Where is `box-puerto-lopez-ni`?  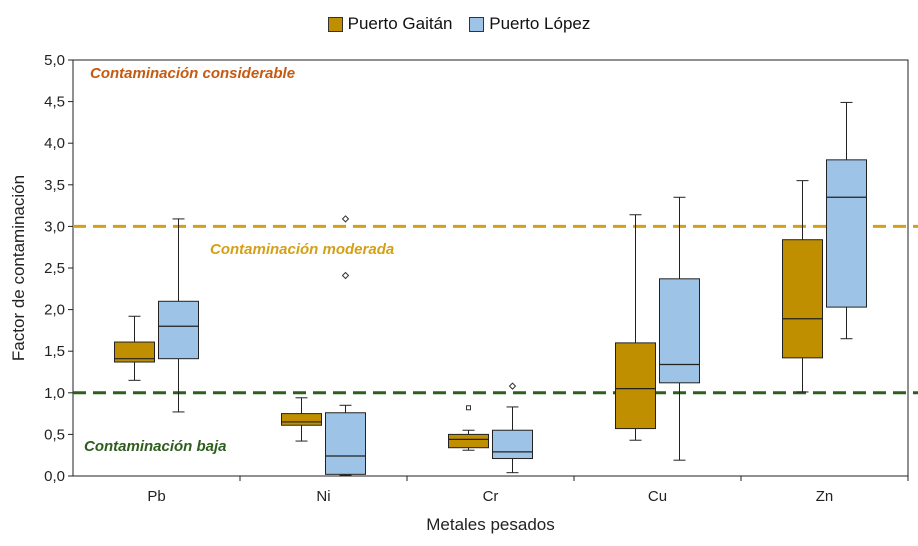 box-puerto-lopez-ni is located at coordinates (345, 443).